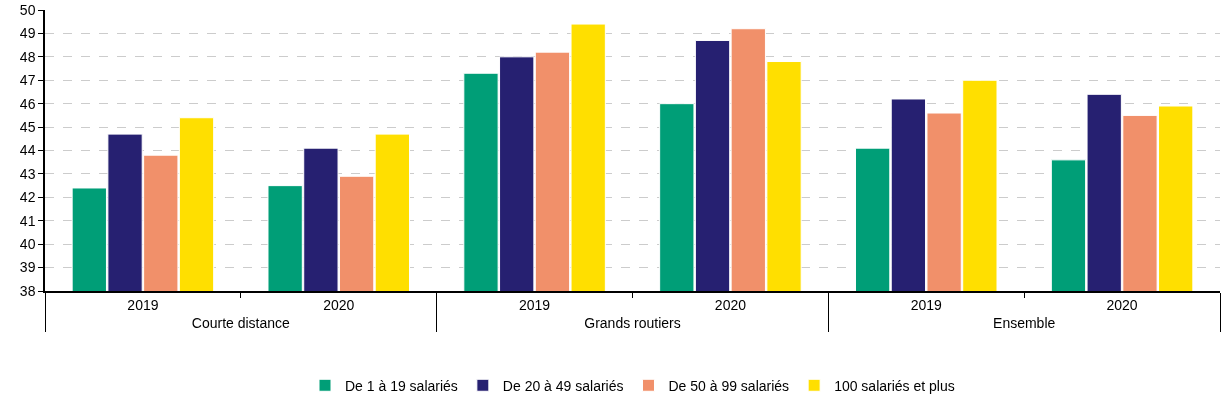 This screenshot has height=407, width=1225. What do you see at coordinates (27, 173) in the screenshot?
I see `y-tick-label: 43` at bounding box center [27, 173].